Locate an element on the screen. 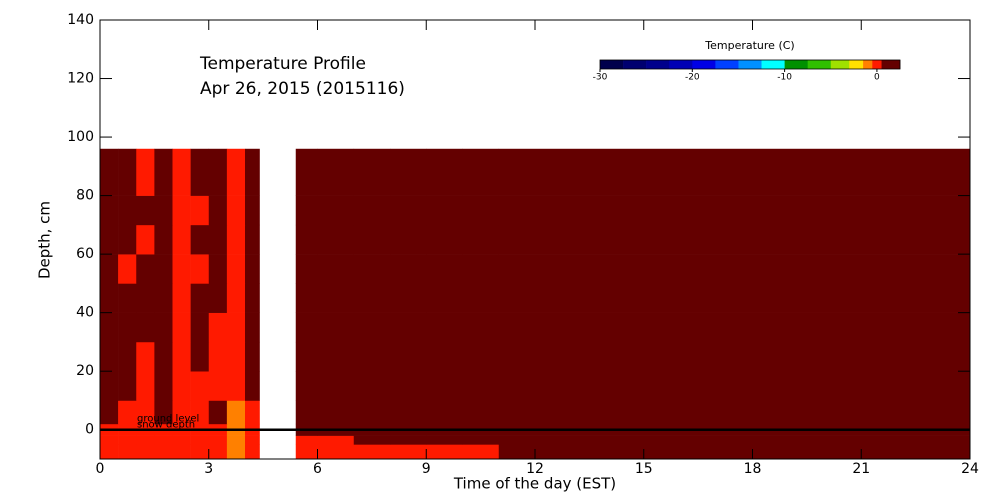  x-tick-label: 24 is located at coordinates (970, 469).